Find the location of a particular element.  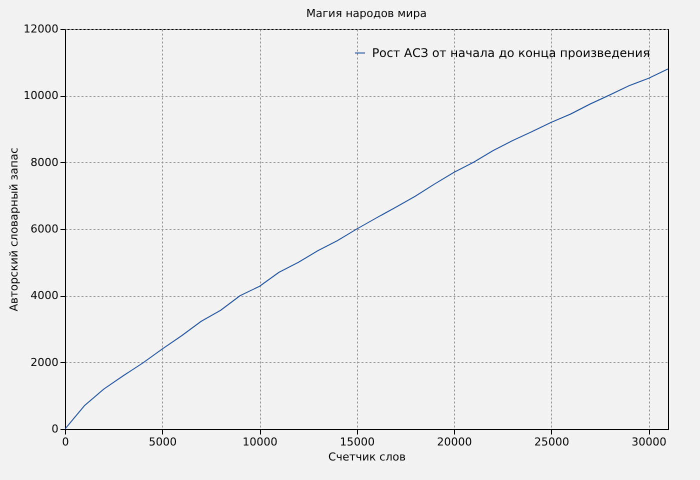

y-tick-label: 12000 is located at coordinates (41, 29).